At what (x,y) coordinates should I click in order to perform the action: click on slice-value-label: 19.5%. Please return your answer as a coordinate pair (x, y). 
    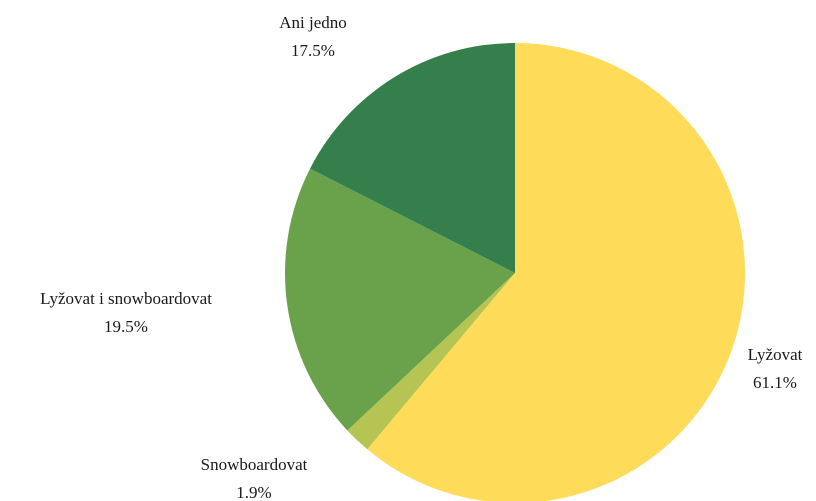
    Looking at the image, I should click on (126, 326).